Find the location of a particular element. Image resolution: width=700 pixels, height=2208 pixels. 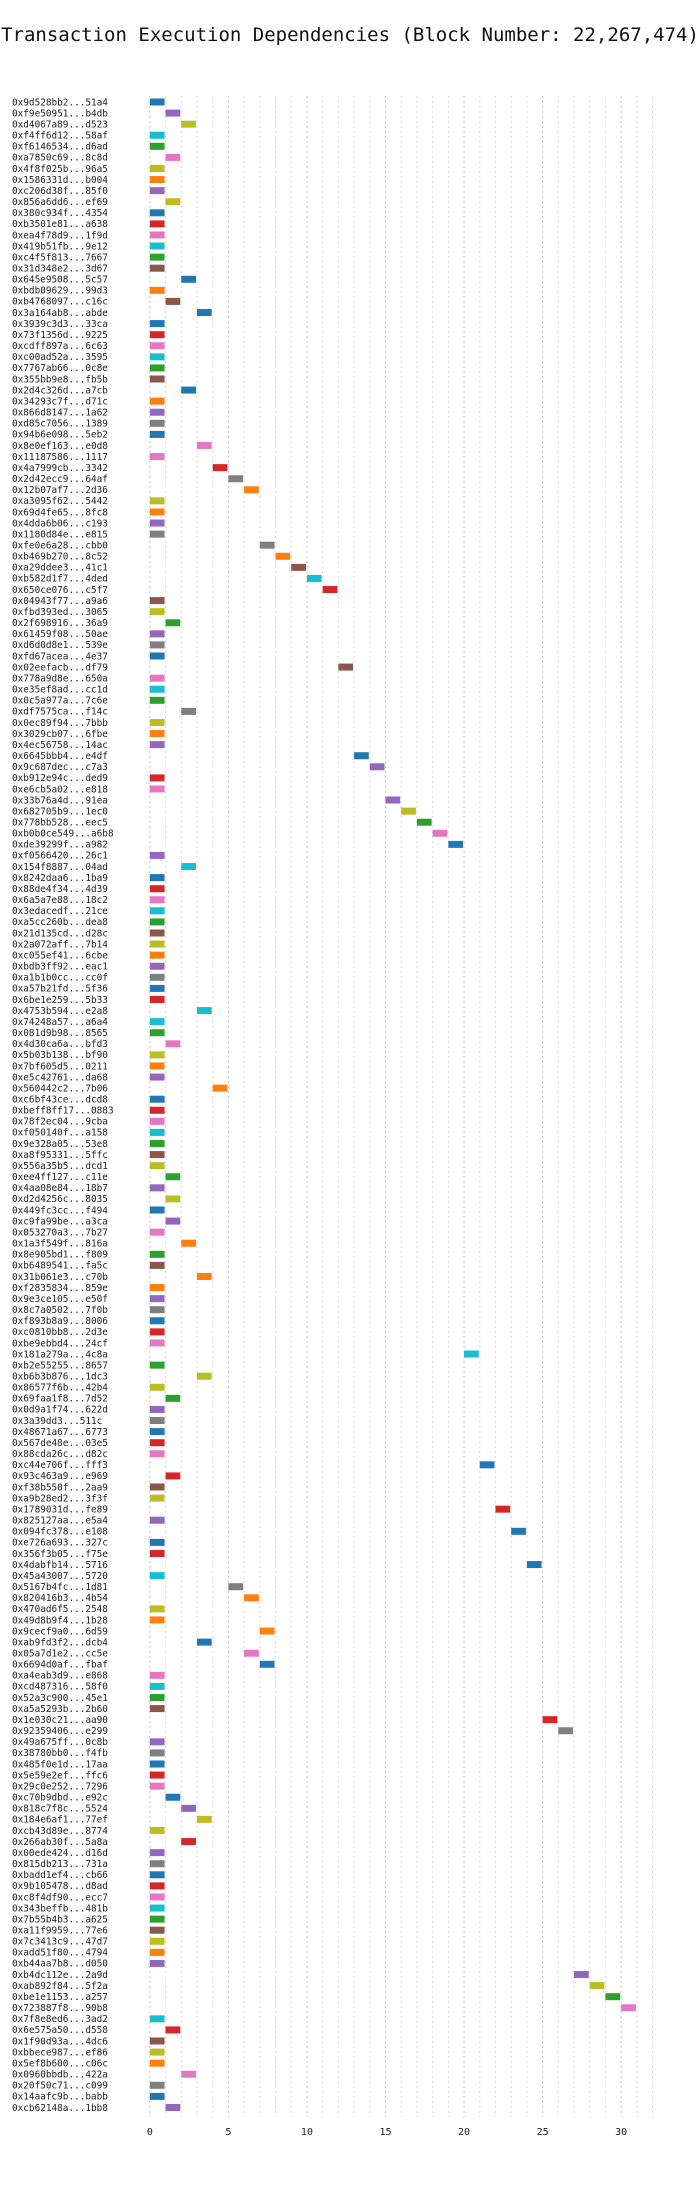

y-tick-label: 0x184e6af1...77ef is located at coordinates (60, 1820).